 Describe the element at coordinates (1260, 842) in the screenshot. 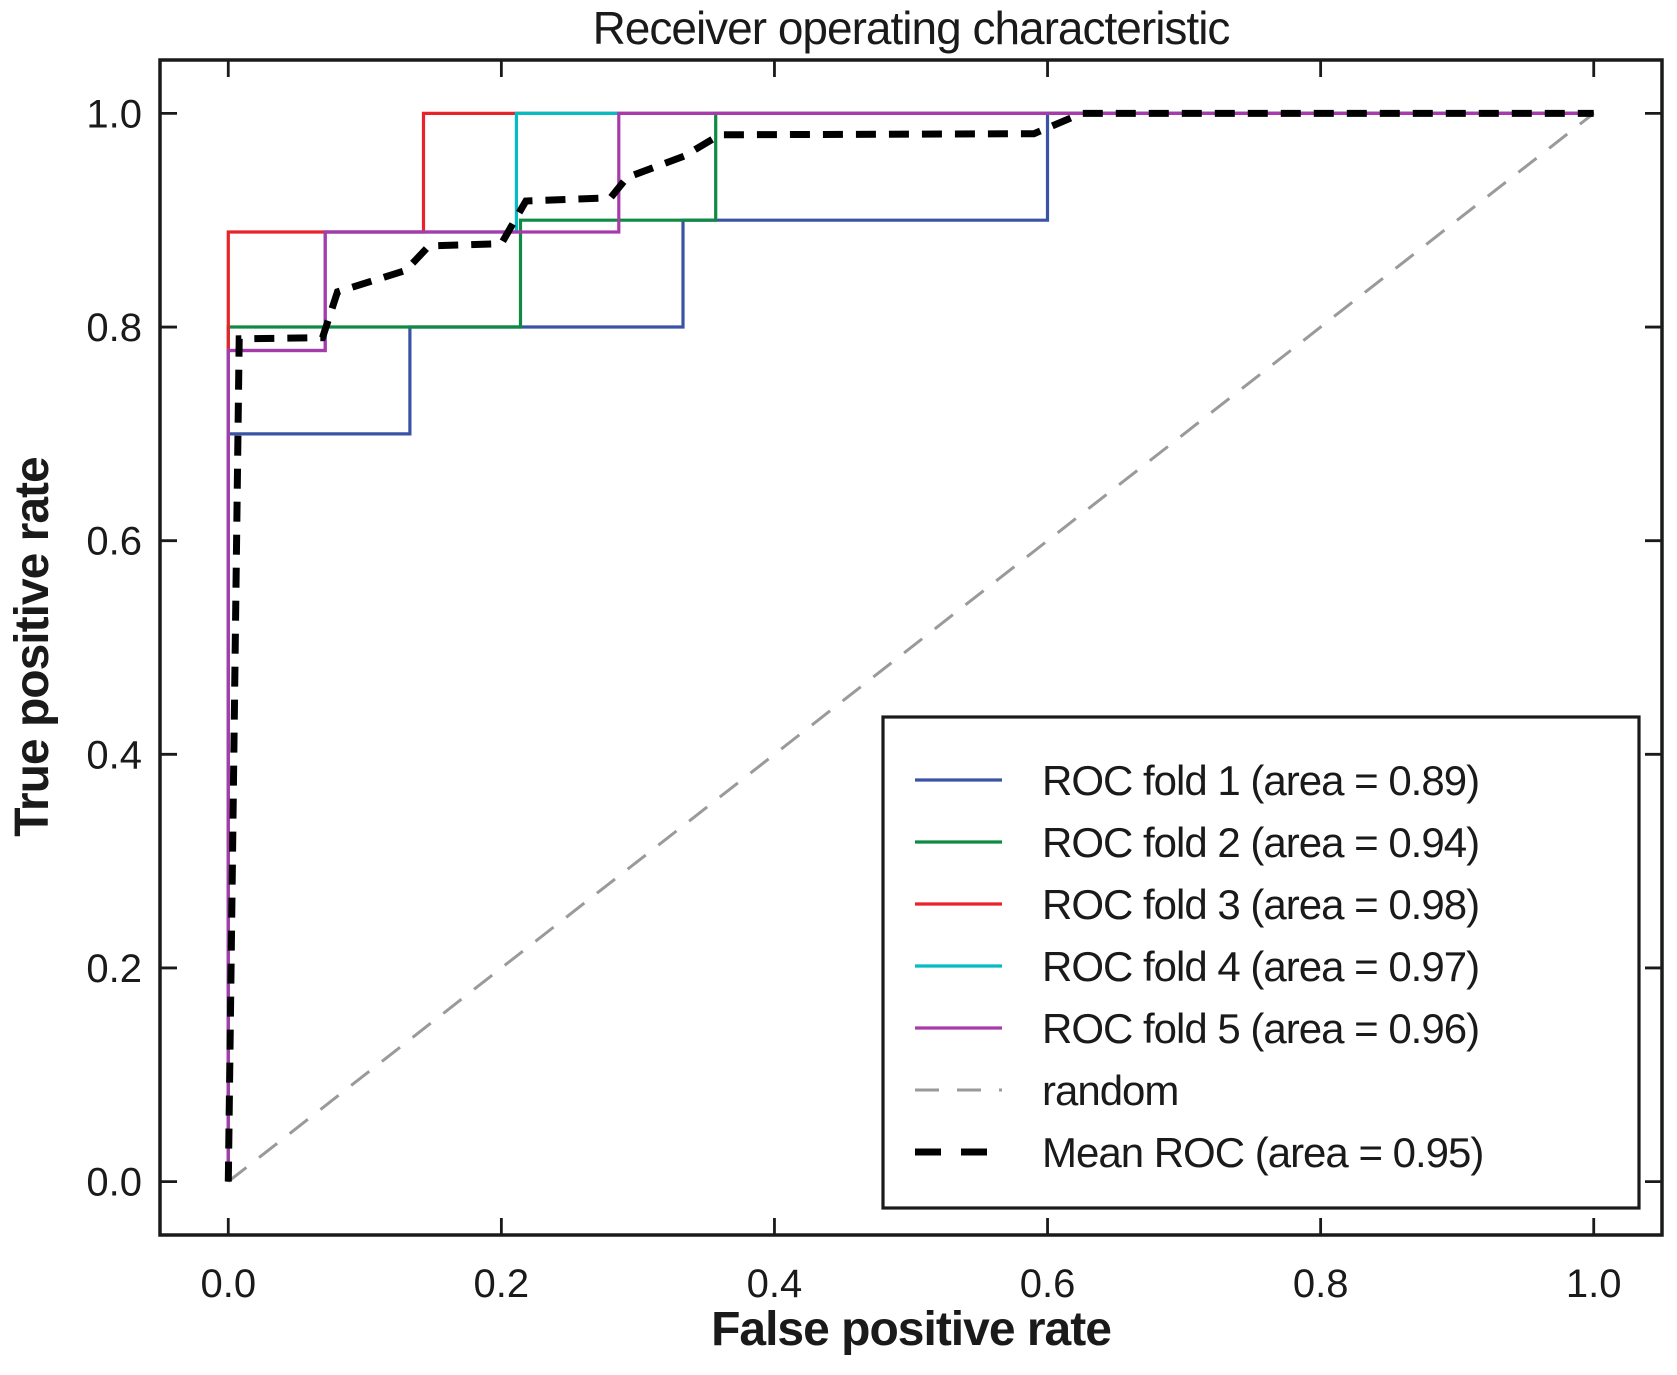

I see `legend-label-roc-fold-2: ROC fold 2 (area = 0.94)` at that location.